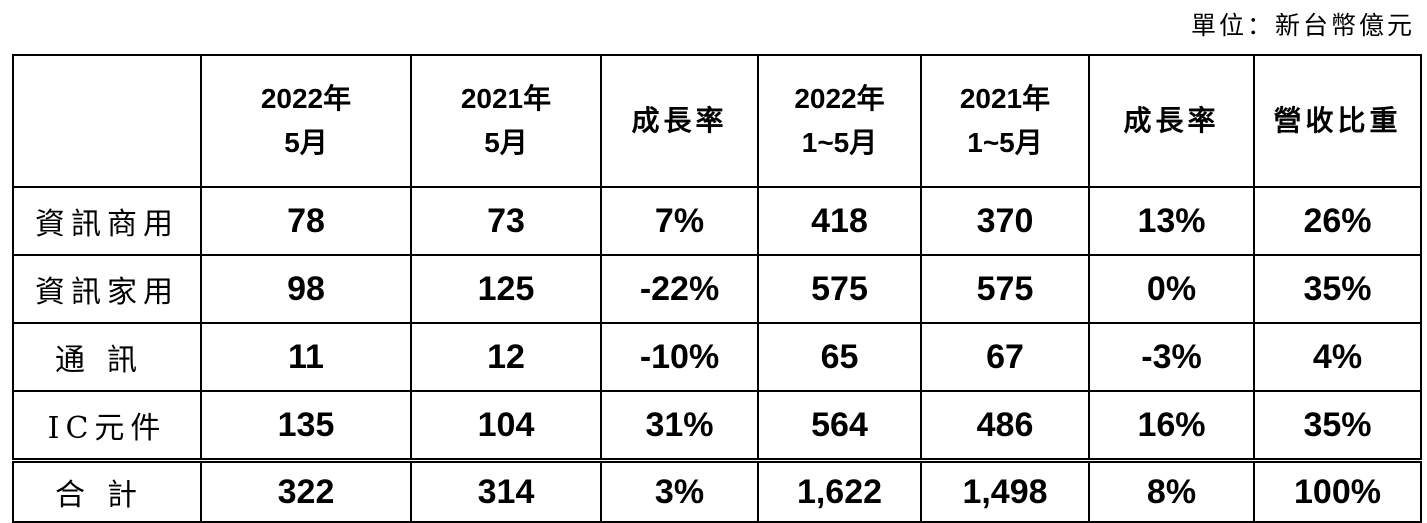  What do you see at coordinates (1337, 357) in the screenshot?
I see `table-cell: 4%` at bounding box center [1337, 357].